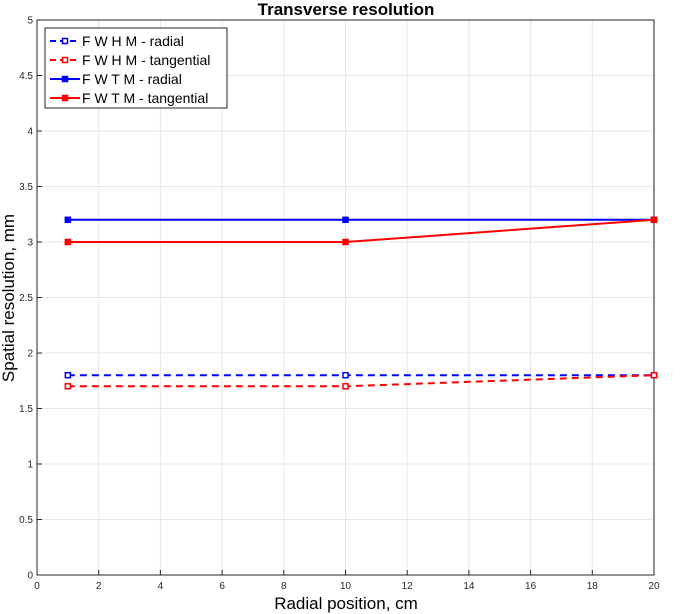  Describe the element at coordinates (132, 79) in the screenshot. I see `legend-label: F W T M - radial` at that location.